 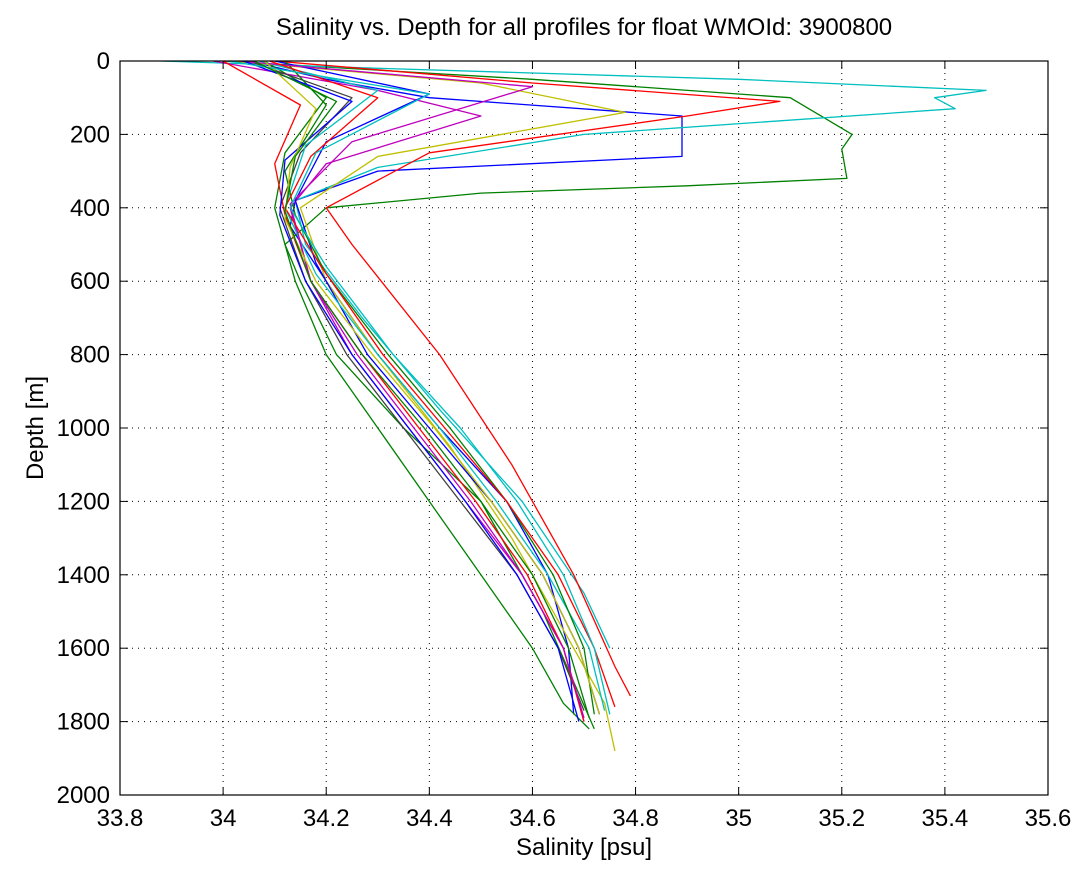 I want to click on x-tick-label: 34.8, so click(x=635, y=818).